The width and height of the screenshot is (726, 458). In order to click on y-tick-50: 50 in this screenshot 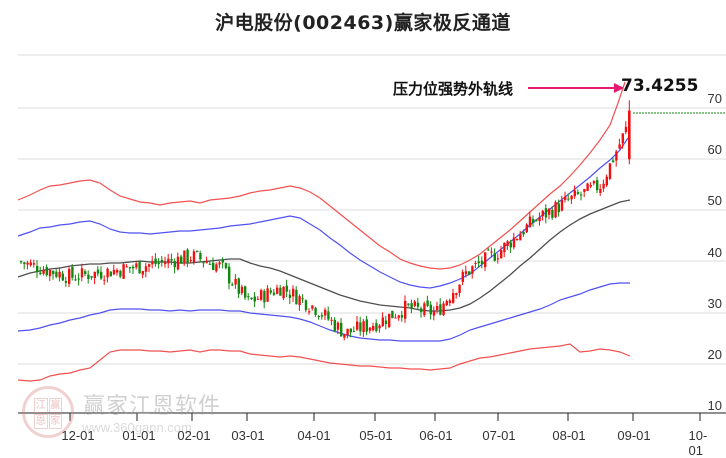, I will do `click(714, 200)`.